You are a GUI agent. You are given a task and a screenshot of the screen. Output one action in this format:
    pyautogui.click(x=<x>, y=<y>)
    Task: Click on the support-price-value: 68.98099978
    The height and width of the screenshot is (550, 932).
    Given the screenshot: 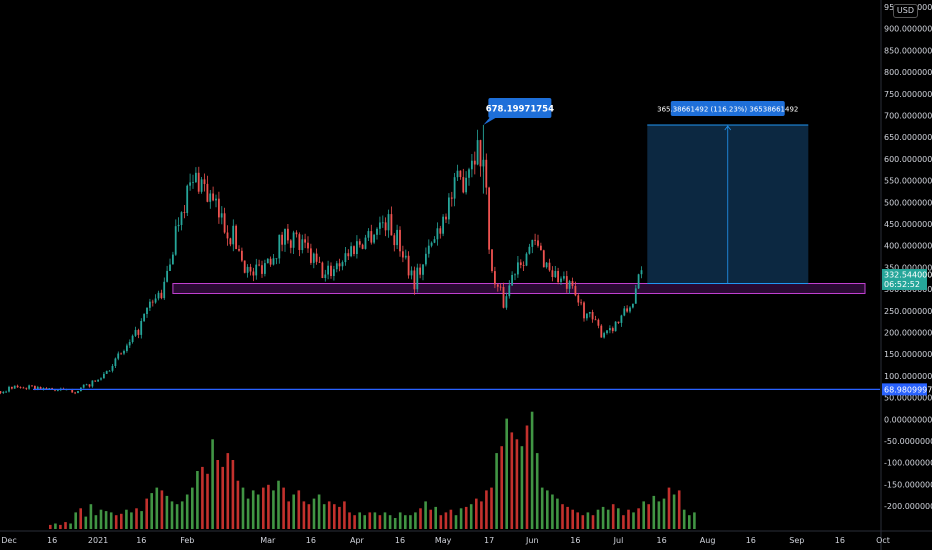 What is the action you would take?
    pyautogui.click(x=908, y=389)
    